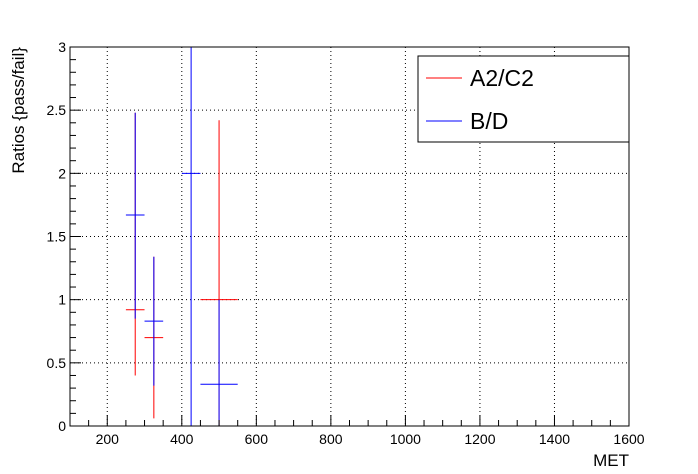 Image resolution: width=698 pixels, height=474 pixels. Describe the element at coordinates (18, 110) in the screenshot. I see `y-axis-title: Ratios {pass/fail}` at that location.